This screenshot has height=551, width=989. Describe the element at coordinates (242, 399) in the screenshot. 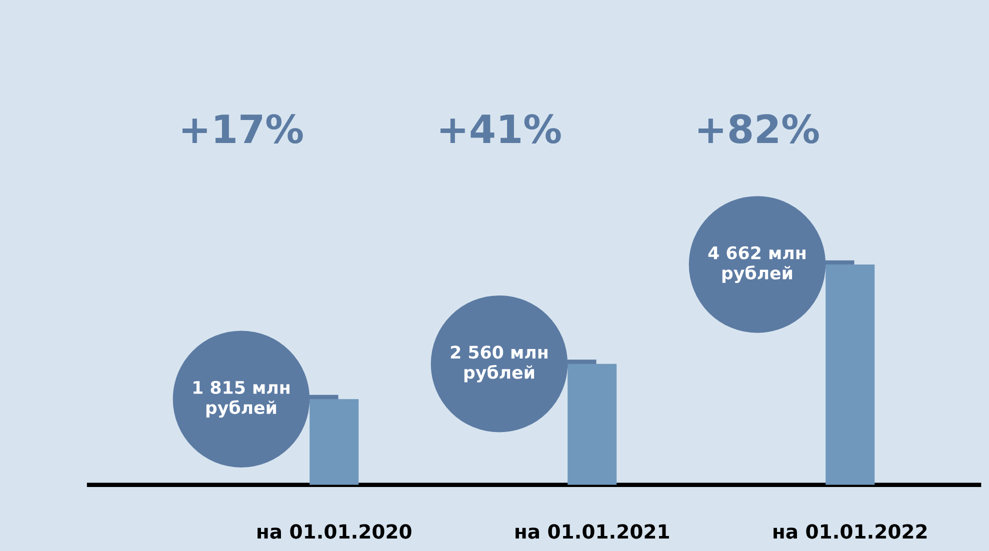

I see `data-label: 1 815 млн рублей` at that location.